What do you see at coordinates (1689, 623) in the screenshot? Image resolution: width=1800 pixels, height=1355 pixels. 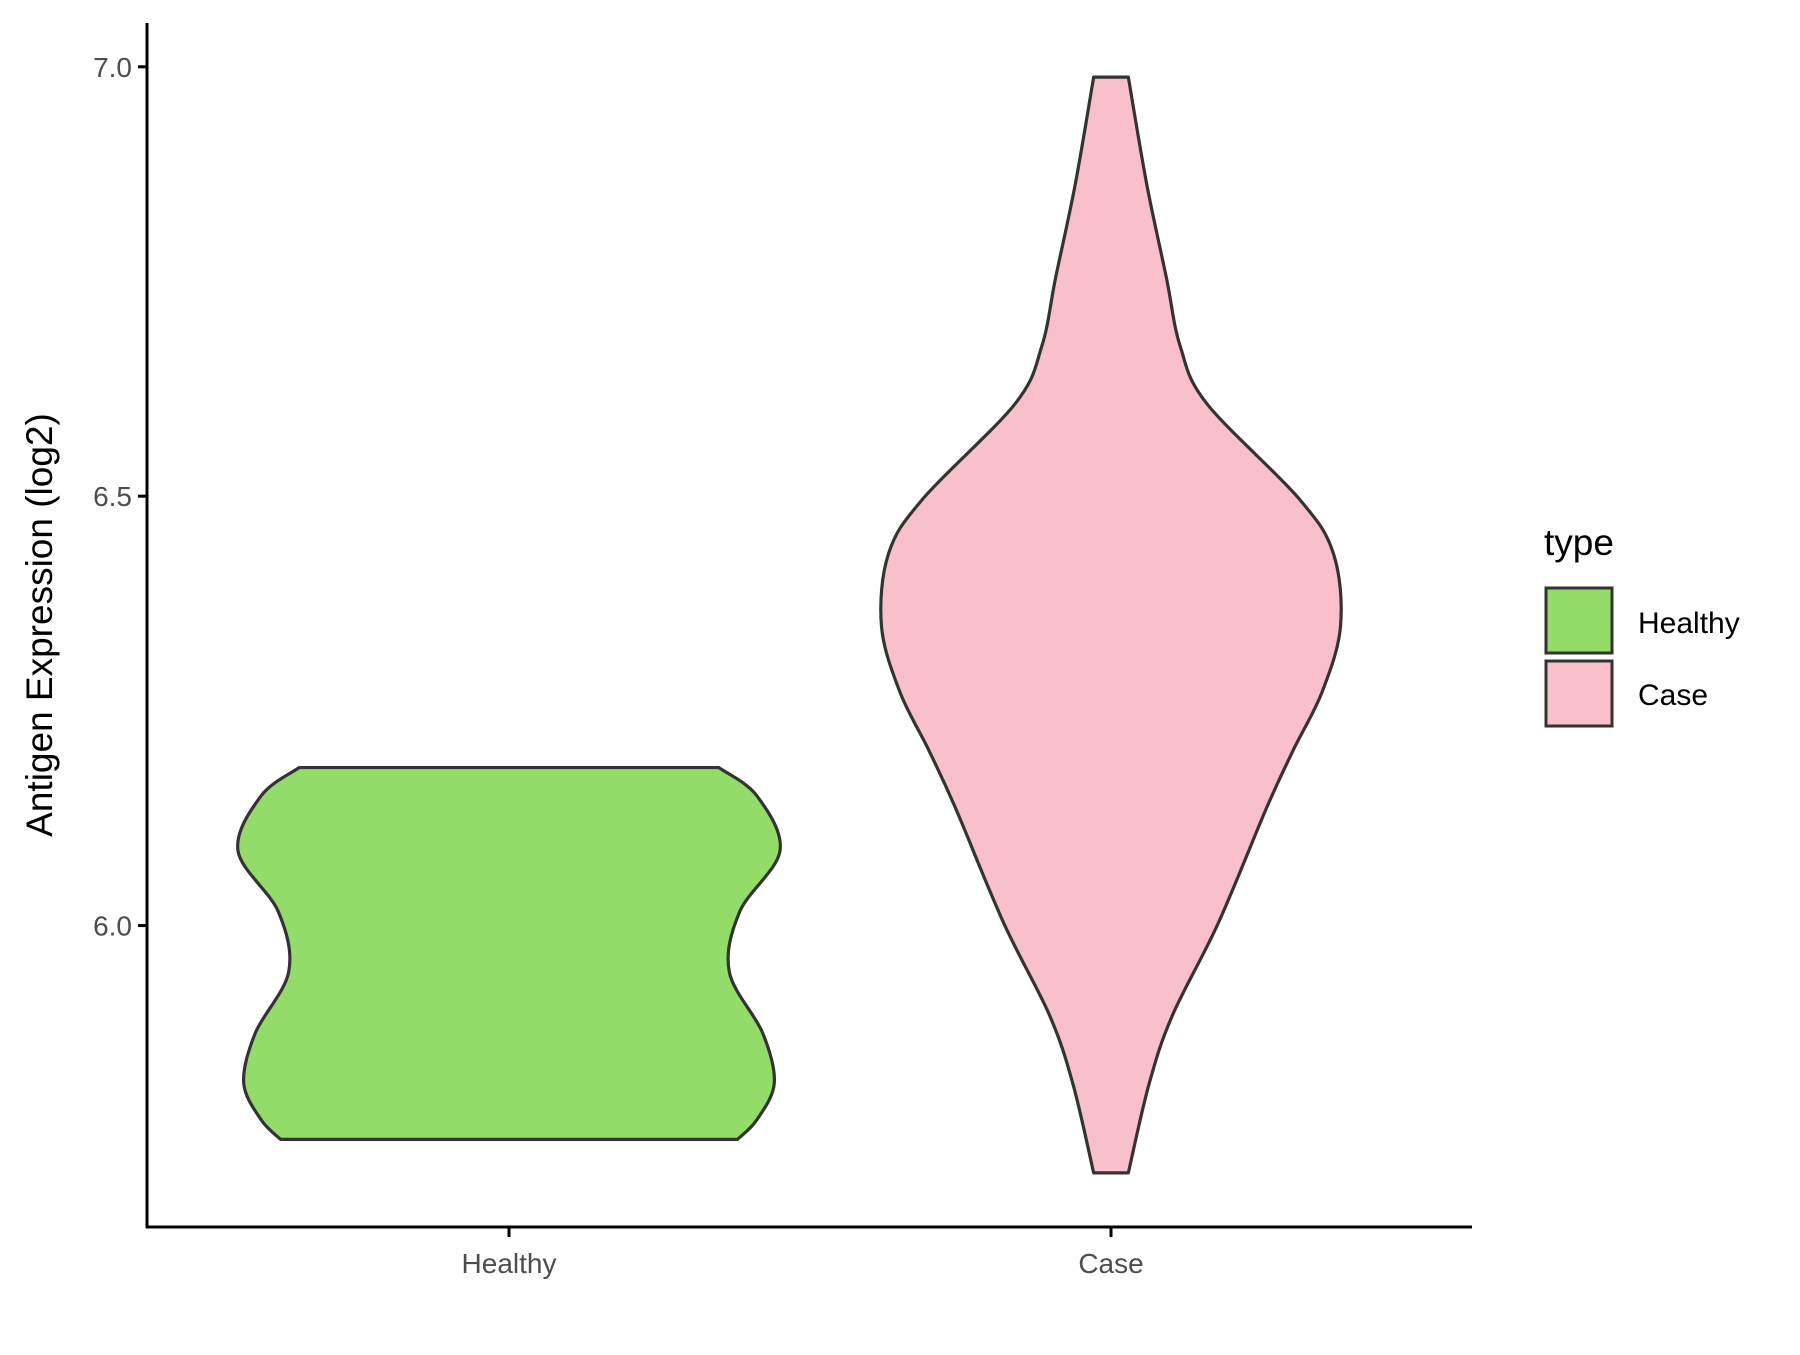 I see `legend-label-healthy: Healthy` at bounding box center [1689, 623].